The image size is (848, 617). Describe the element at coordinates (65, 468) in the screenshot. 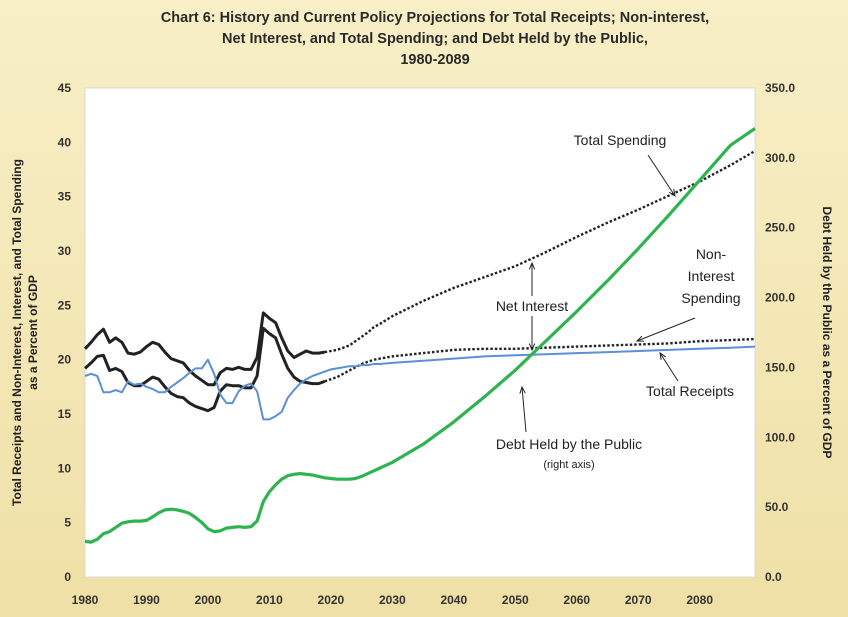

I see `y-left-tick-2: 10` at that location.